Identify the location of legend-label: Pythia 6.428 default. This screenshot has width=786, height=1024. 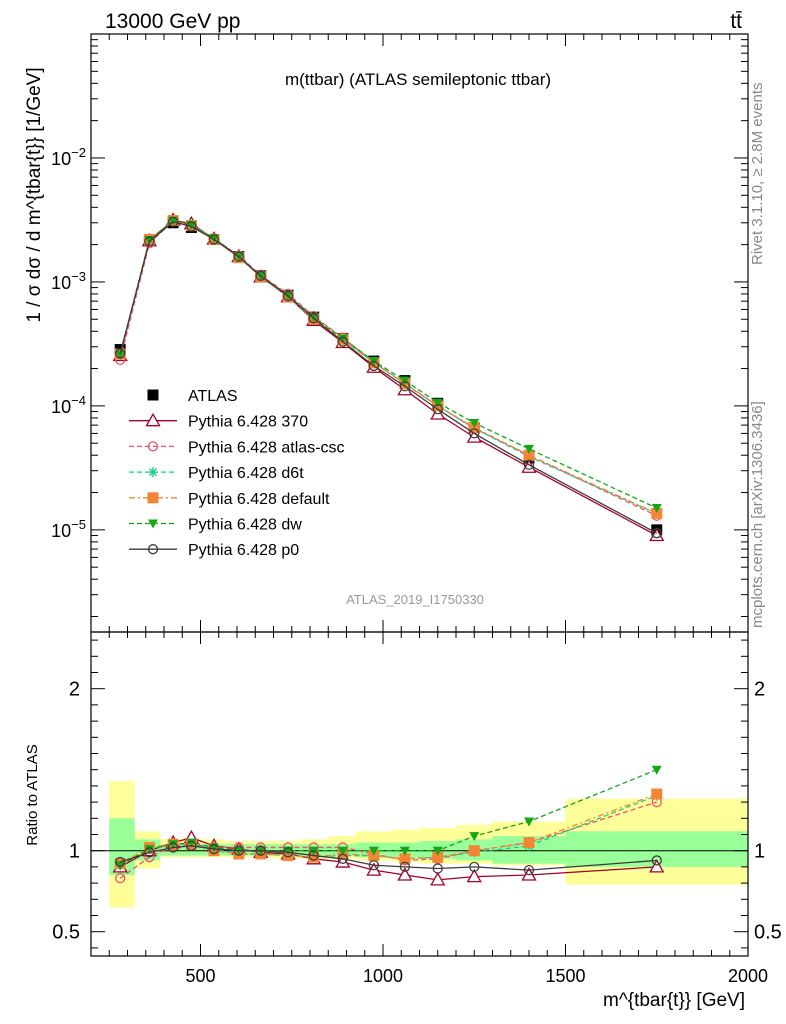
(259, 499).